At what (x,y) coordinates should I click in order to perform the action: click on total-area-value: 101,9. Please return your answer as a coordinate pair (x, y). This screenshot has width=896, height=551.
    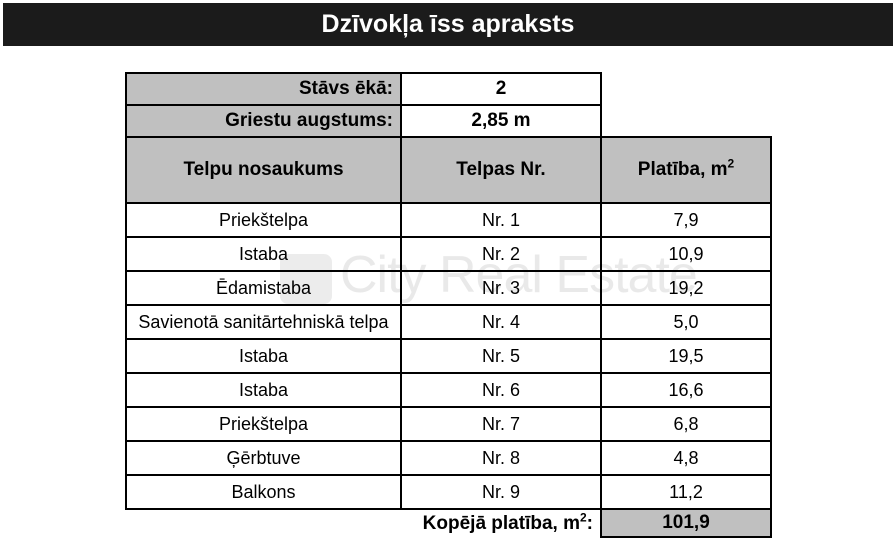
    Looking at the image, I should click on (686, 523).